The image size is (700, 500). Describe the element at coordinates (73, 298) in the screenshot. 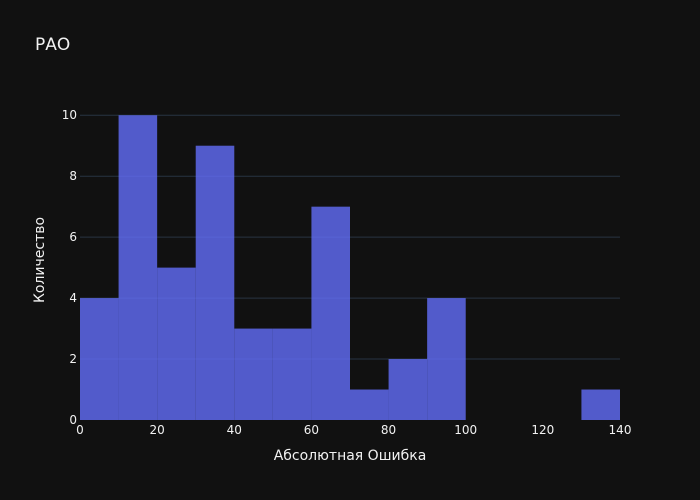

I see `y-tick-label: 4` at that location.